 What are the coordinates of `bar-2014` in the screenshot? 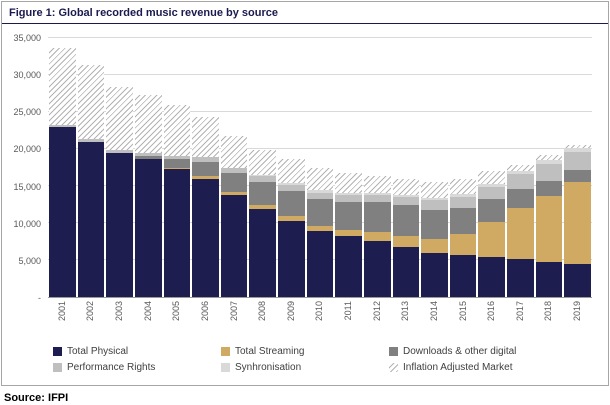 It's located at (434, 167).